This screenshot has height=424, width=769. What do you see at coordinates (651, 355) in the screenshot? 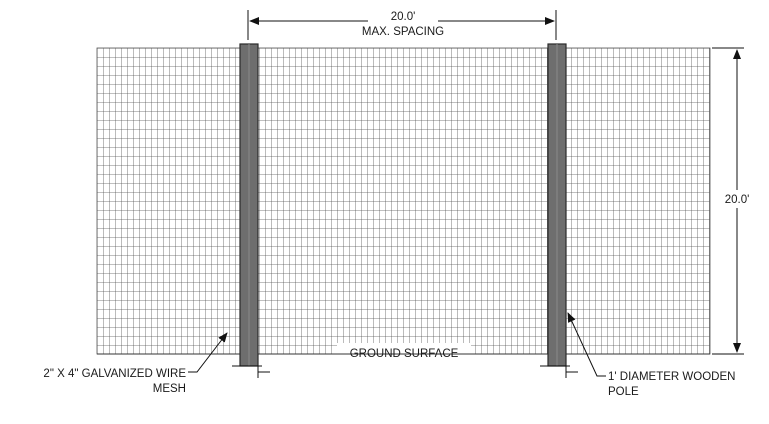
I see `pole-callout: 1' DIAMETER WOODEN POLE` at bounding box center [651, 355].